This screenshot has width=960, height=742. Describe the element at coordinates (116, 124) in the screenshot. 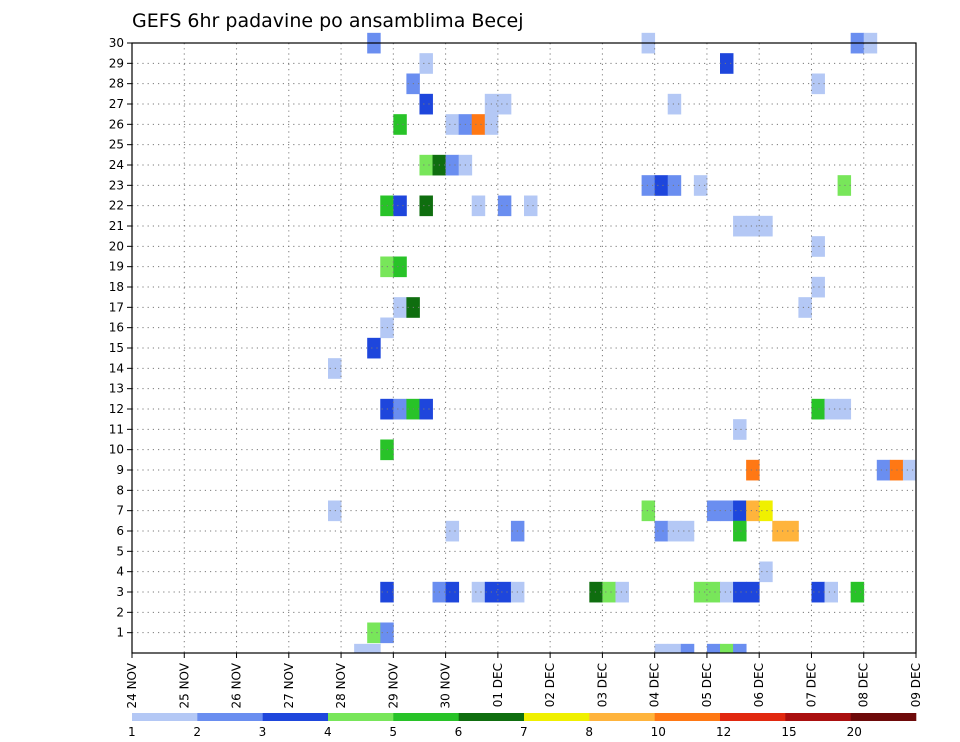

I see `y-tick-label: 26` at that location.